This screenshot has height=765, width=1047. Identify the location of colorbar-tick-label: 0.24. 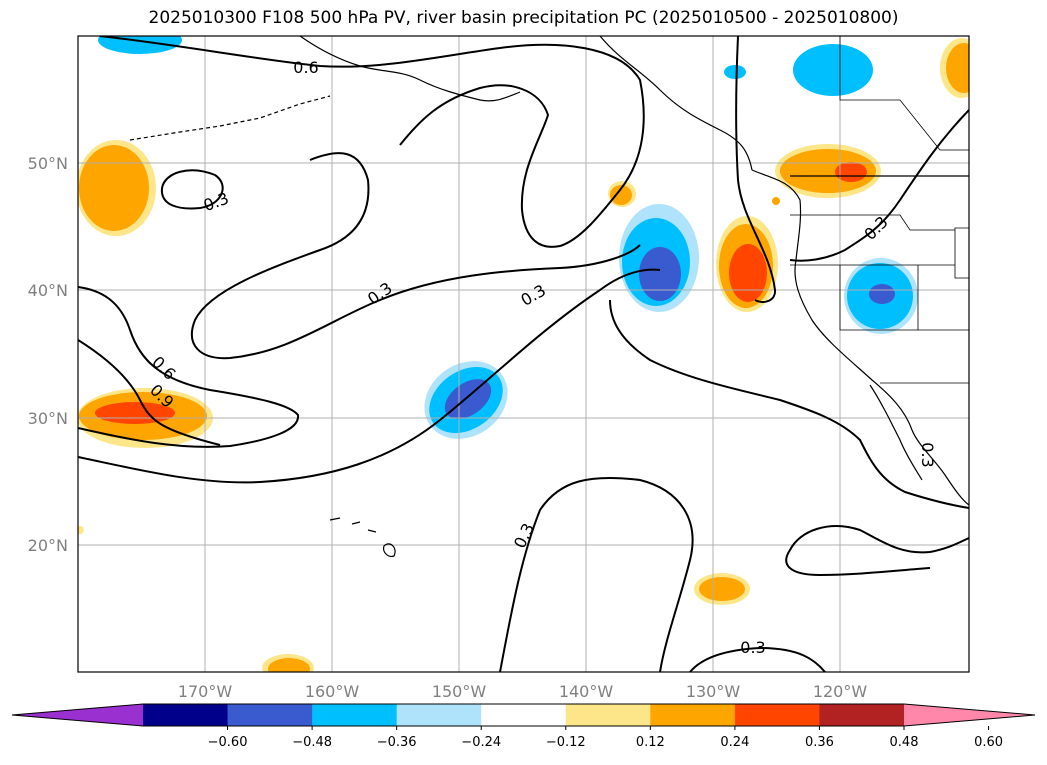
(734, 742).